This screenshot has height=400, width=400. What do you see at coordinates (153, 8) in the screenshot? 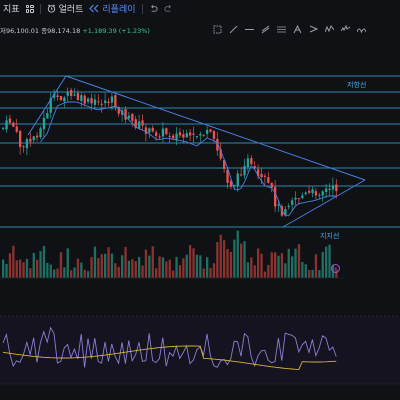
I see `undo-button` at bounding box center [153, 8].